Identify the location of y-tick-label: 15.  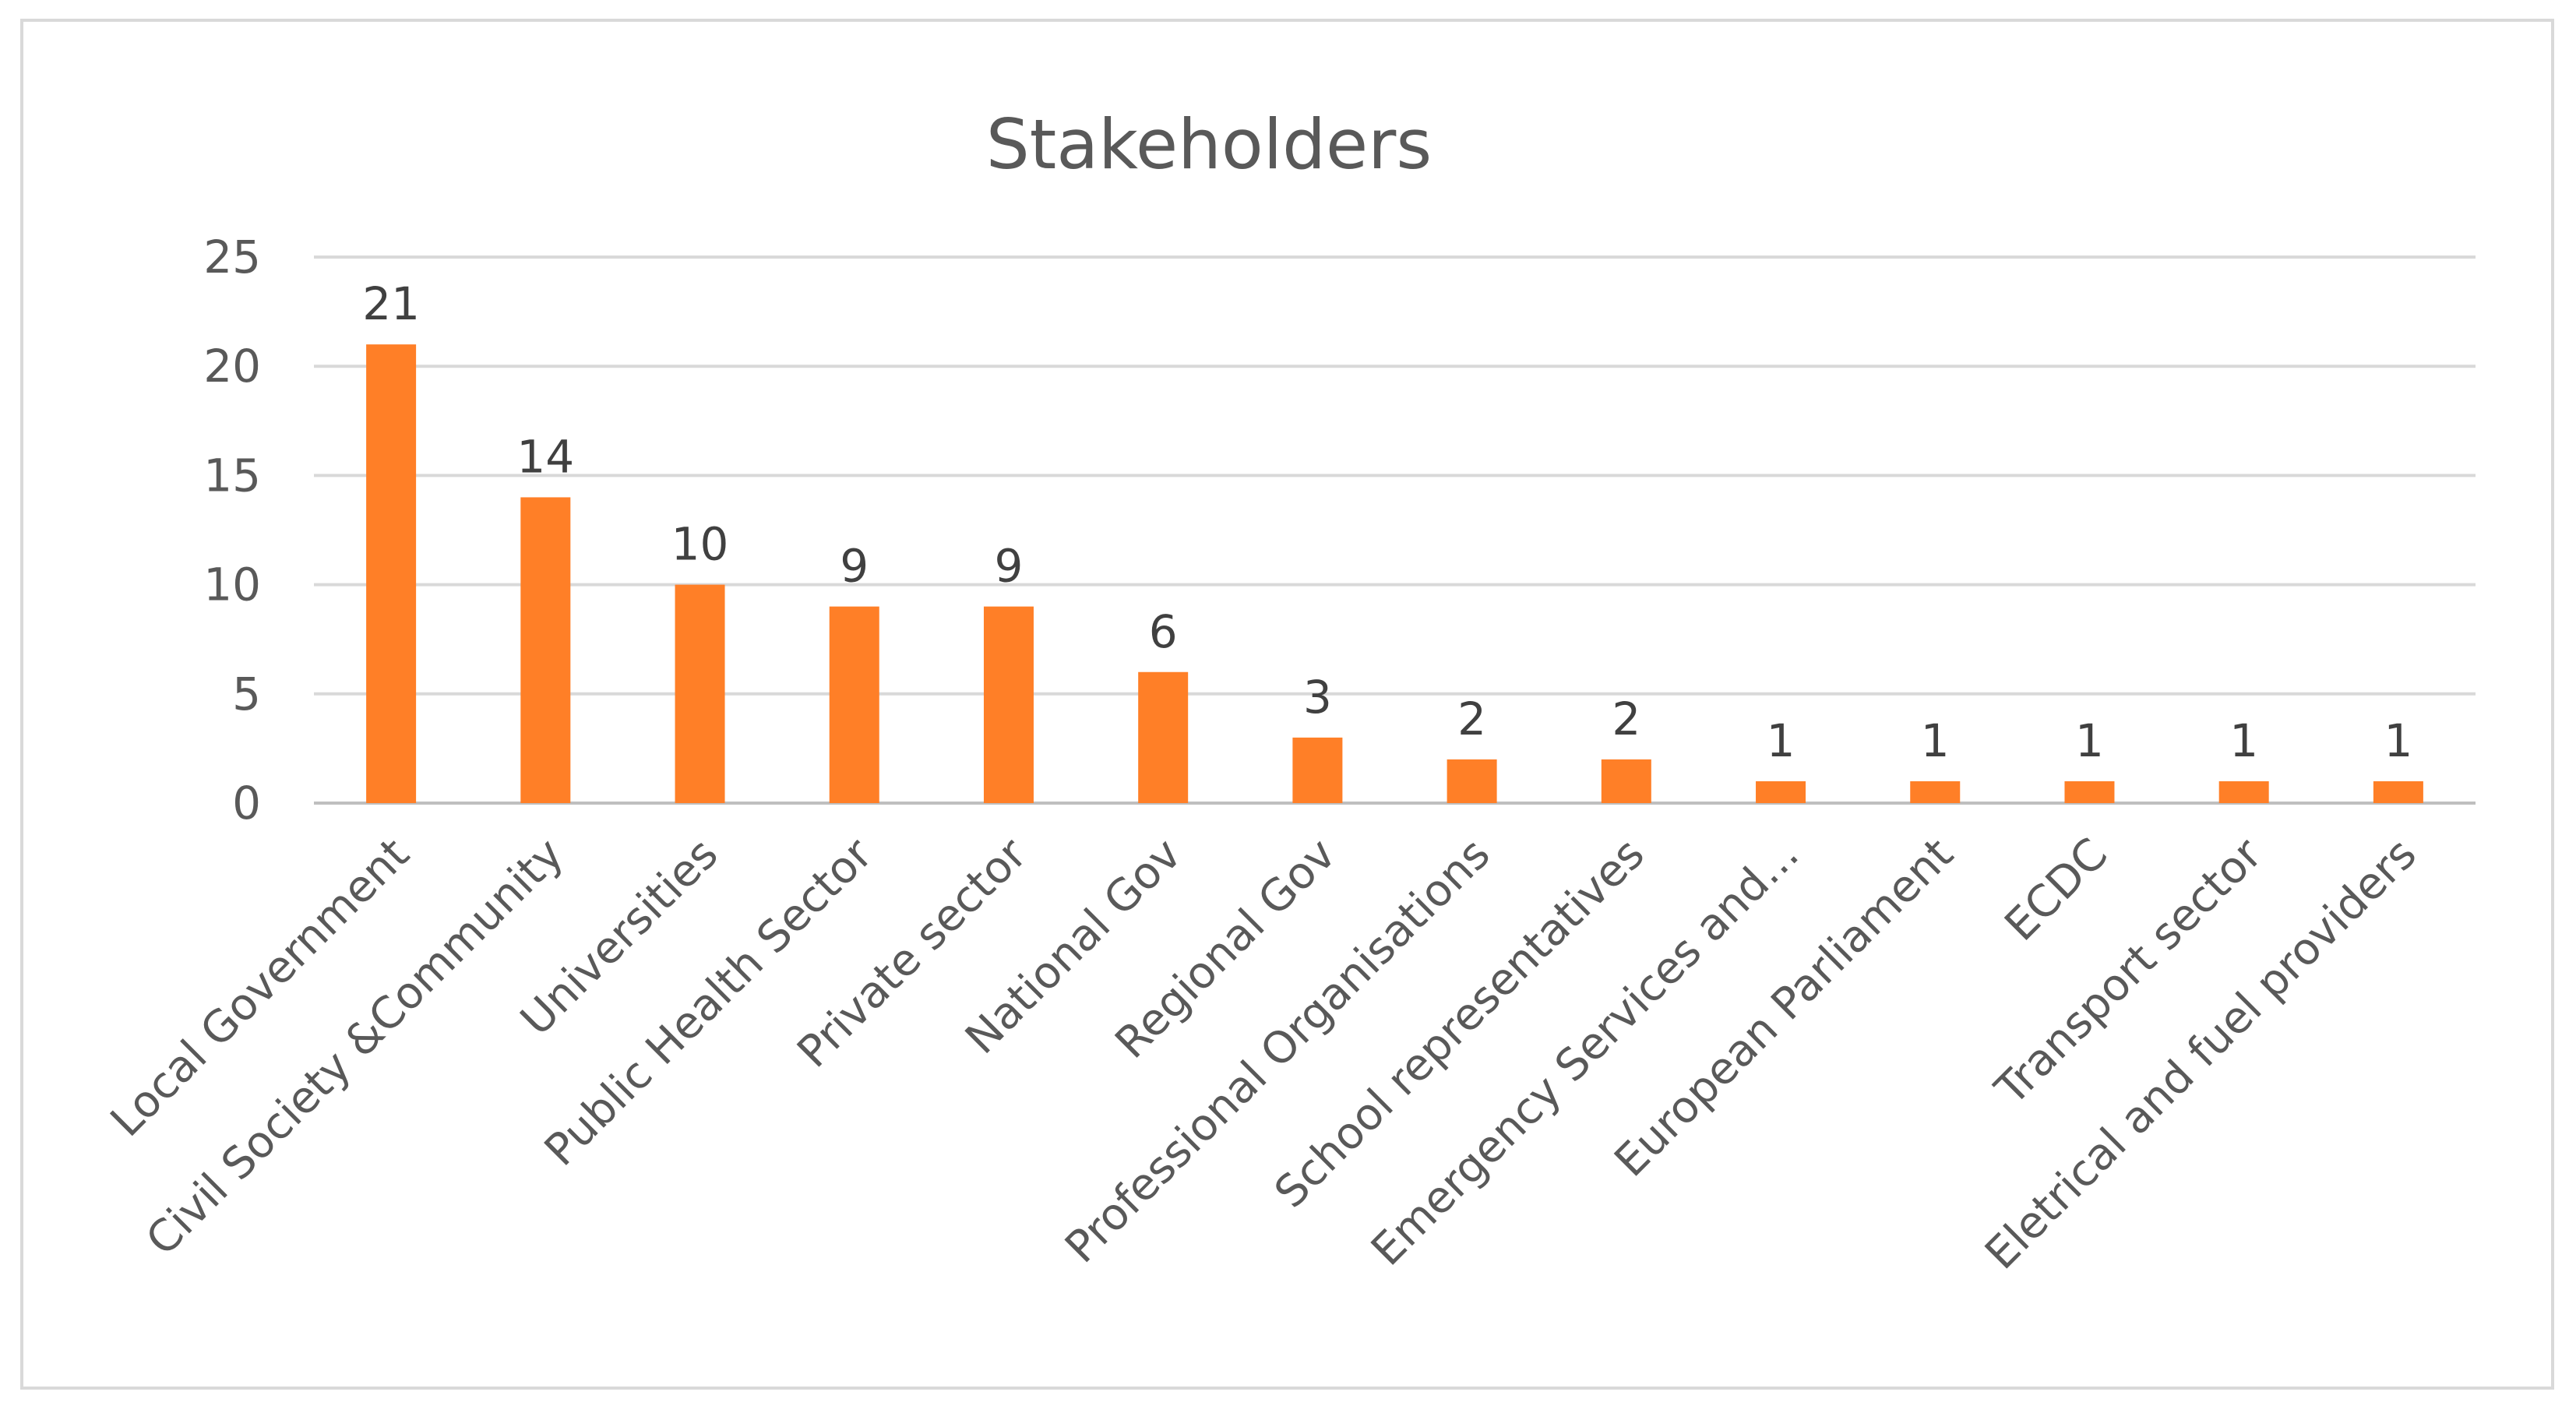
(232, 476).